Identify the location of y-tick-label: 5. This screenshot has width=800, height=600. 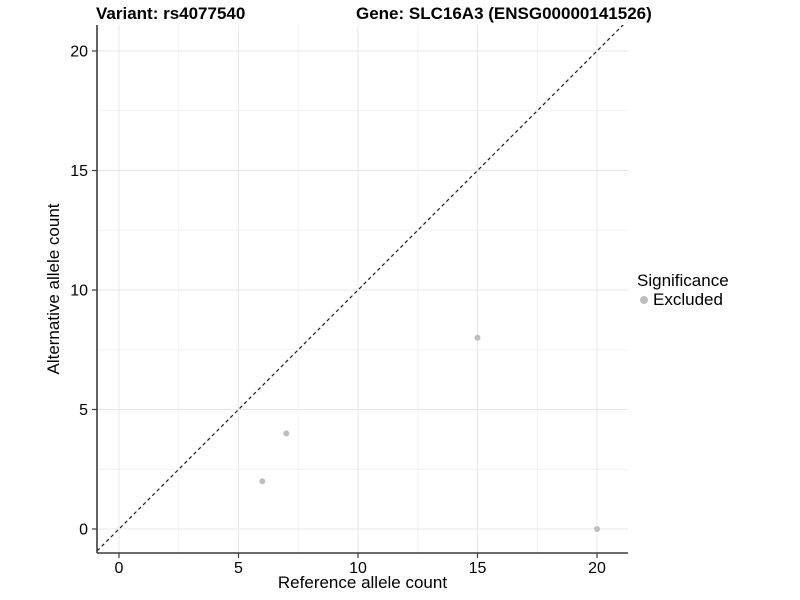
(83, 410).